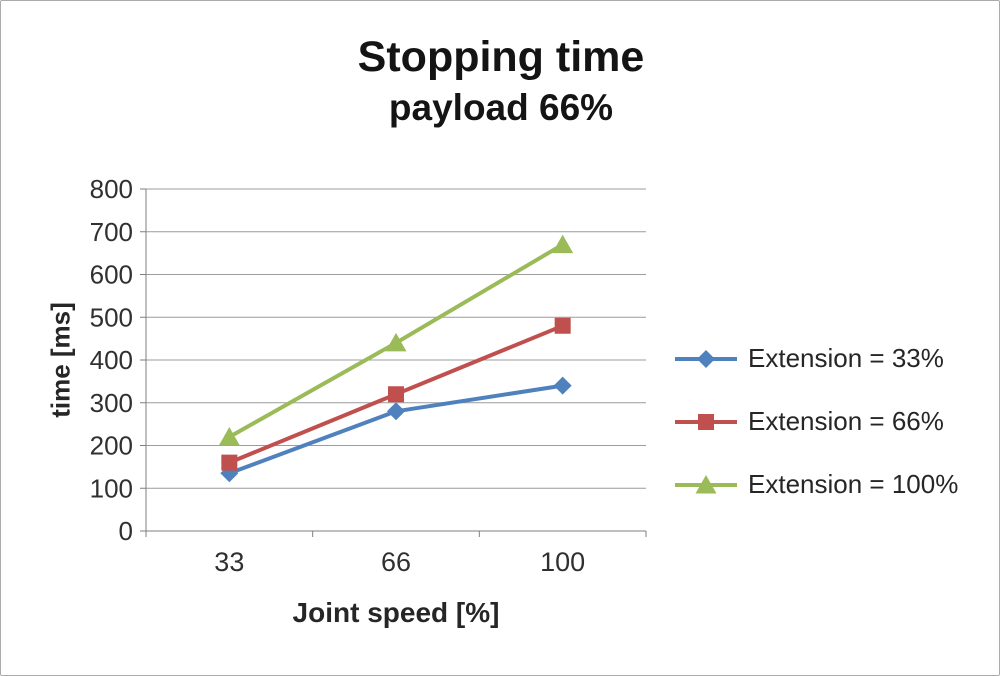  What do you see at coordinates (853, 484) in the screenshot?
I see `legend-label: Extension = 100%` at bounding box center [853, 484].